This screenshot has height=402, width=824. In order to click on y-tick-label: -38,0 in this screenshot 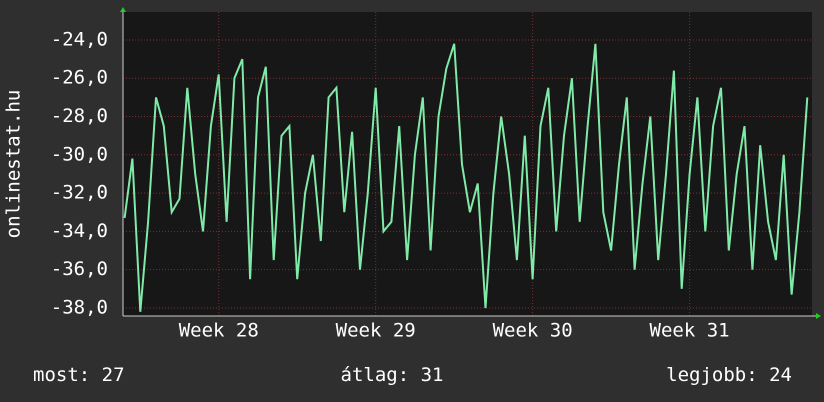, I will do `click(79, 307)`.